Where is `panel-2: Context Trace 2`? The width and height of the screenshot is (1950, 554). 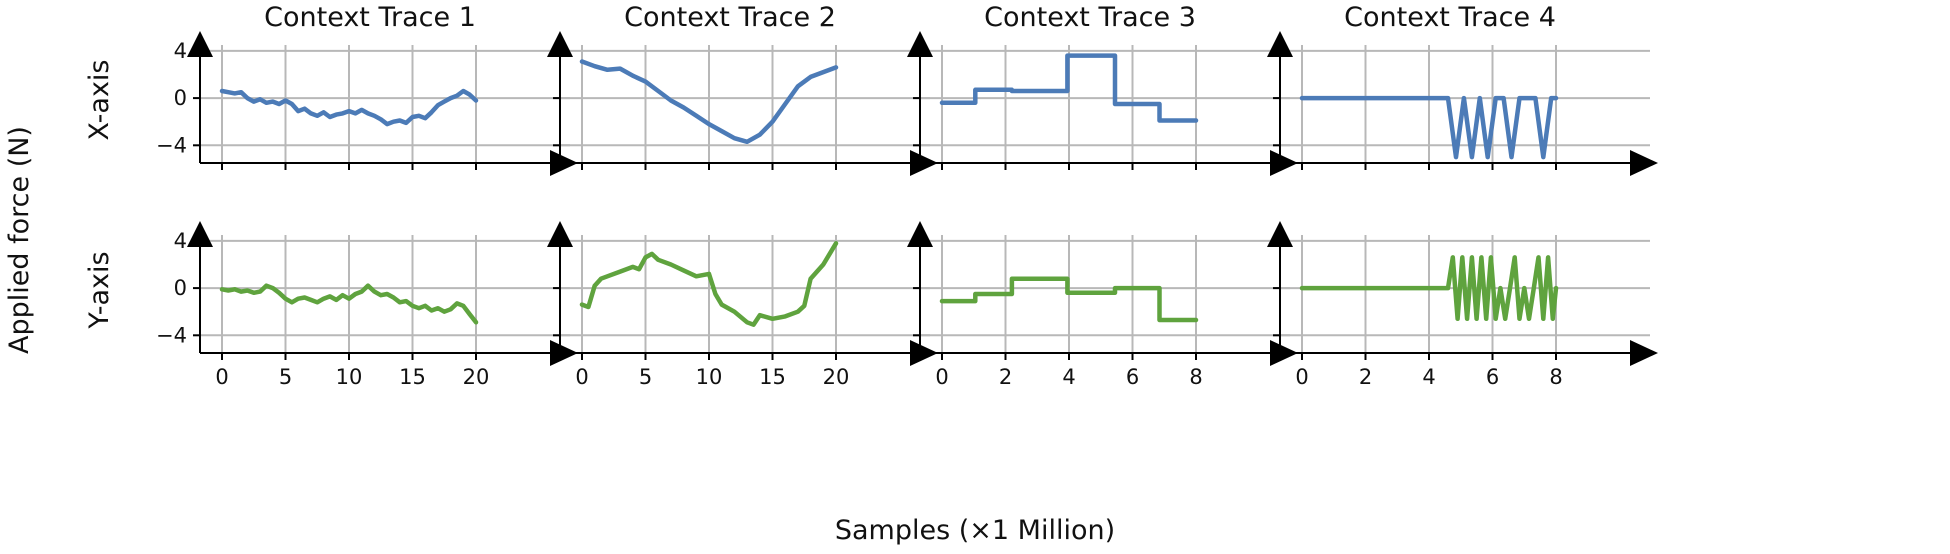
panel-2: Context Trace 2 is located at coordinates (742, 89).